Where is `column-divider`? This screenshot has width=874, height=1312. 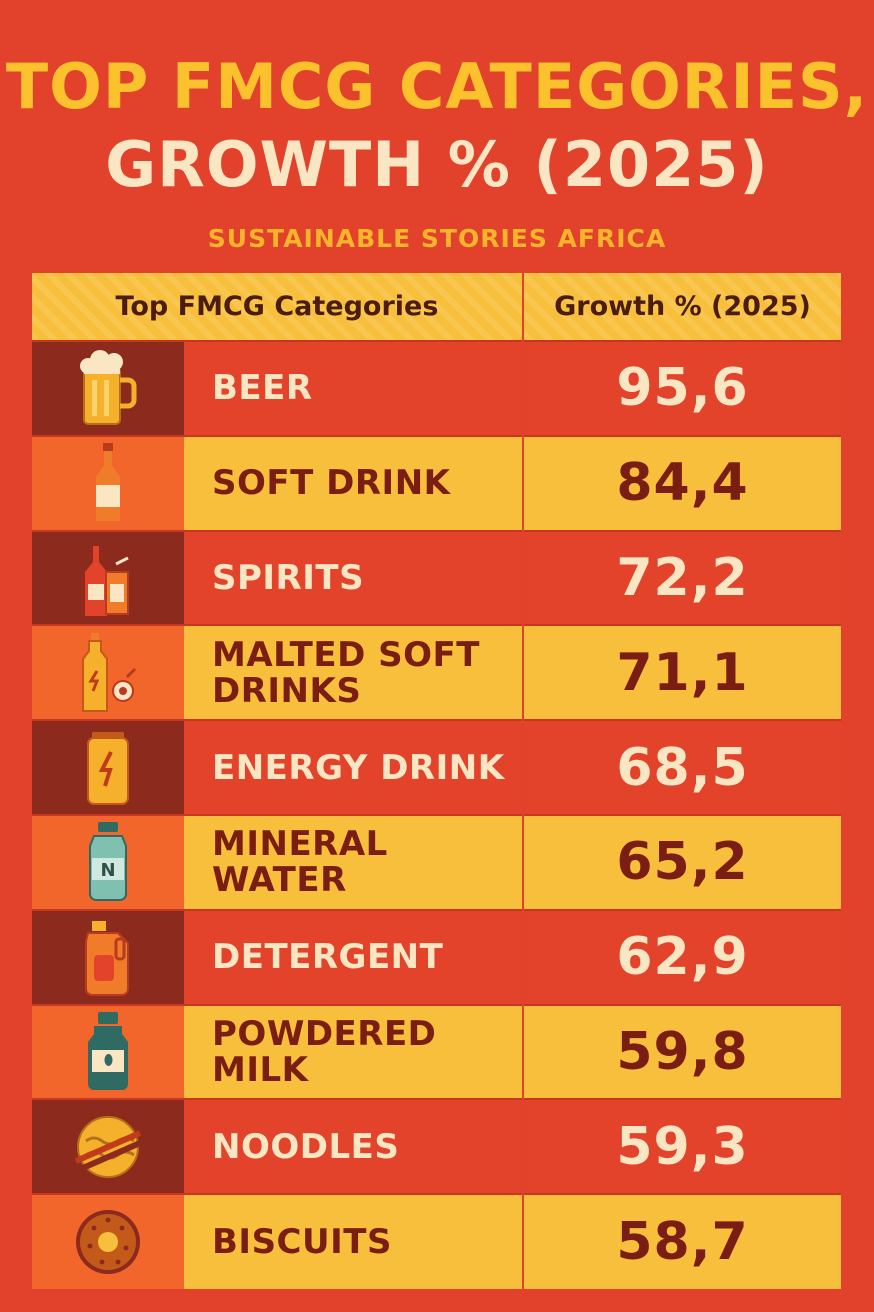
column-divider is located at coordinates (523, 781).